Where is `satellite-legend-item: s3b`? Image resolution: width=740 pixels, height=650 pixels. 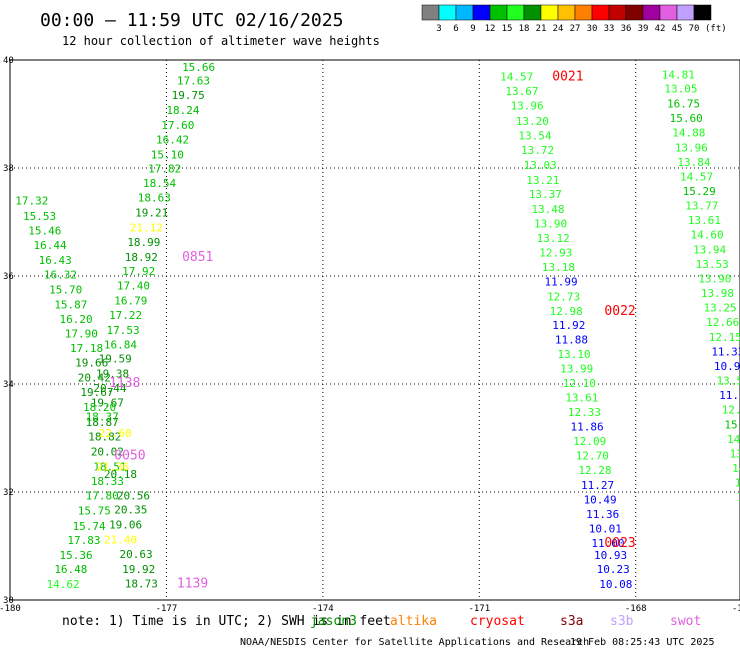
satellite-legend-item: s3b is located at coordinates (622, 621).